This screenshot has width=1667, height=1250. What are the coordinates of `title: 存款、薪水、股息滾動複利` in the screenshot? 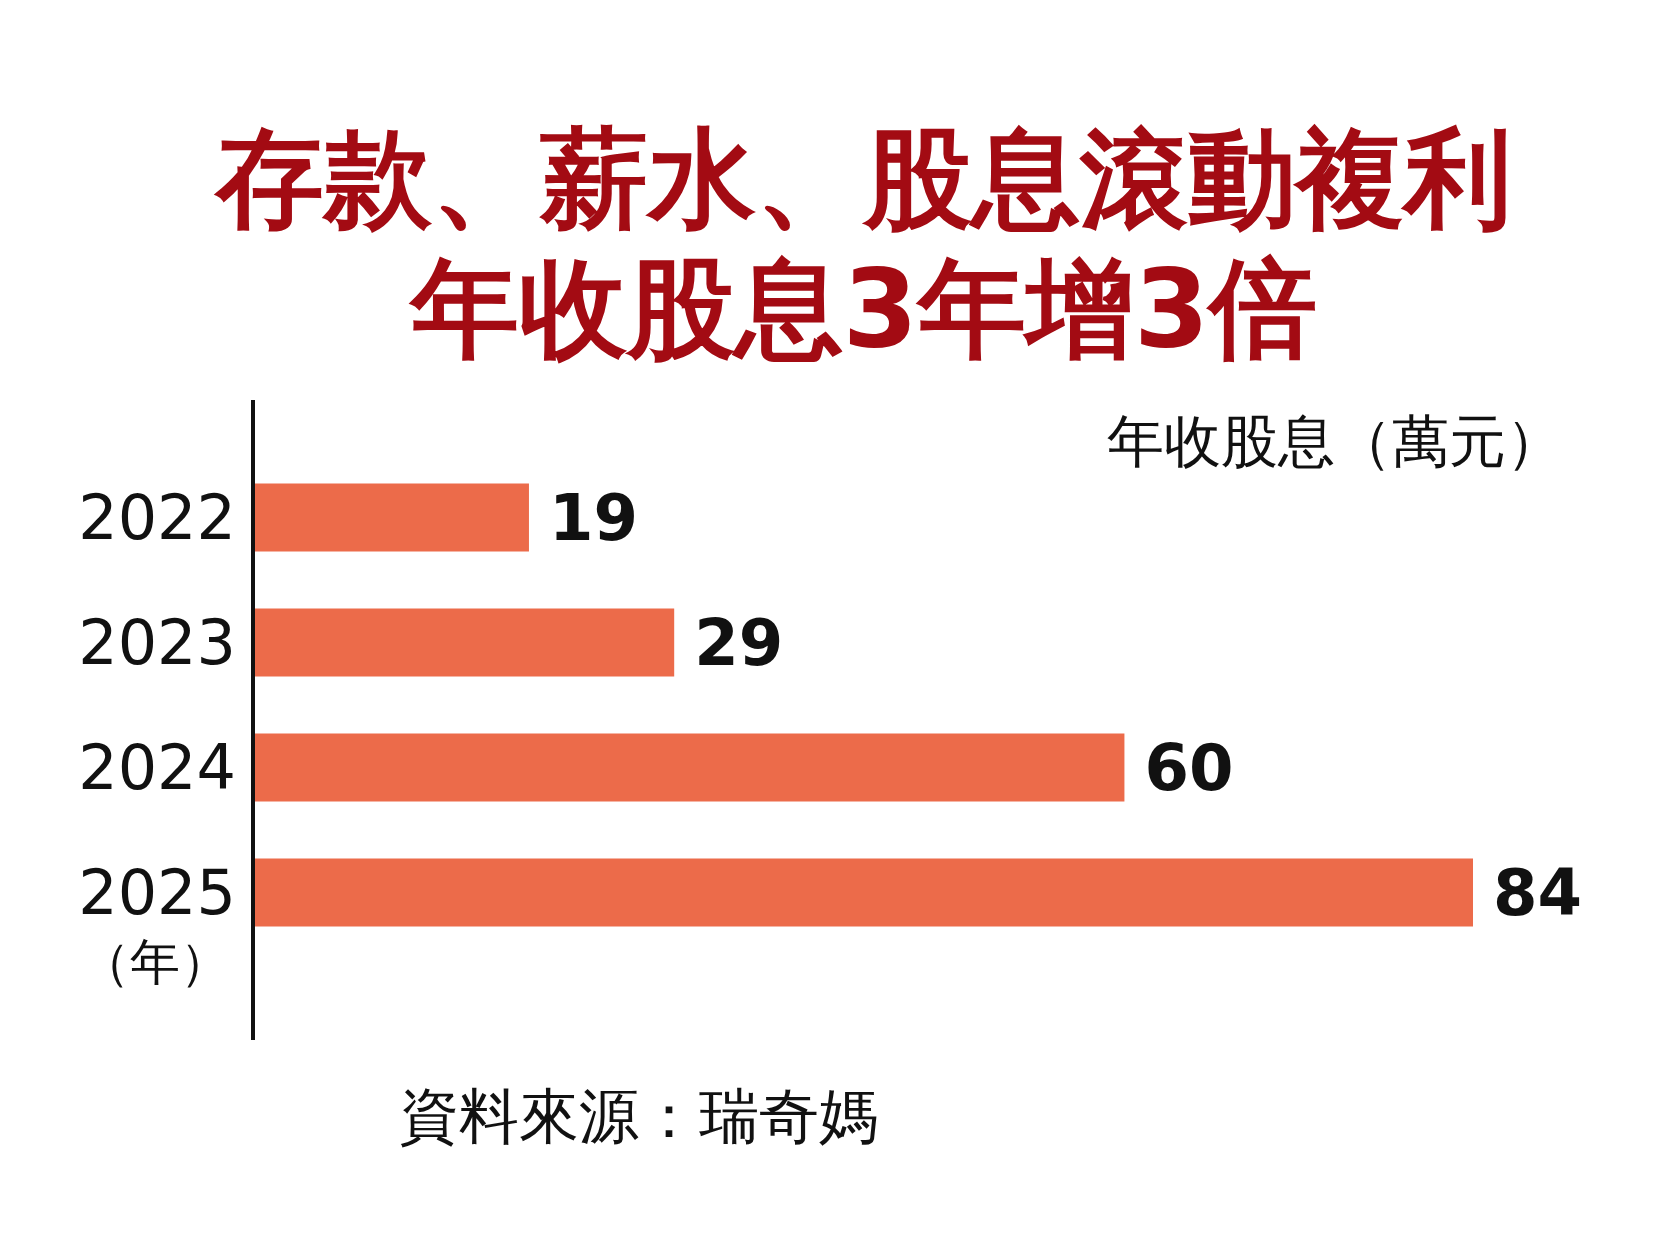 It's located at (864, 178).